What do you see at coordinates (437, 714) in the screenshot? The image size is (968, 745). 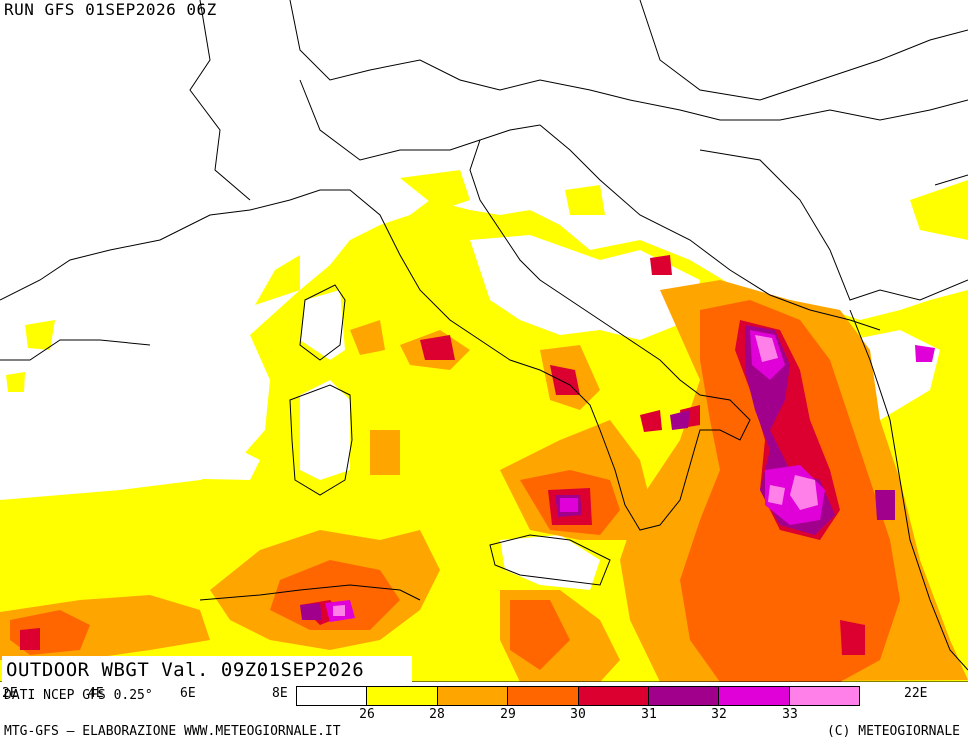 I see `legend-tick-28: 28` at bounding box center [437, 714].